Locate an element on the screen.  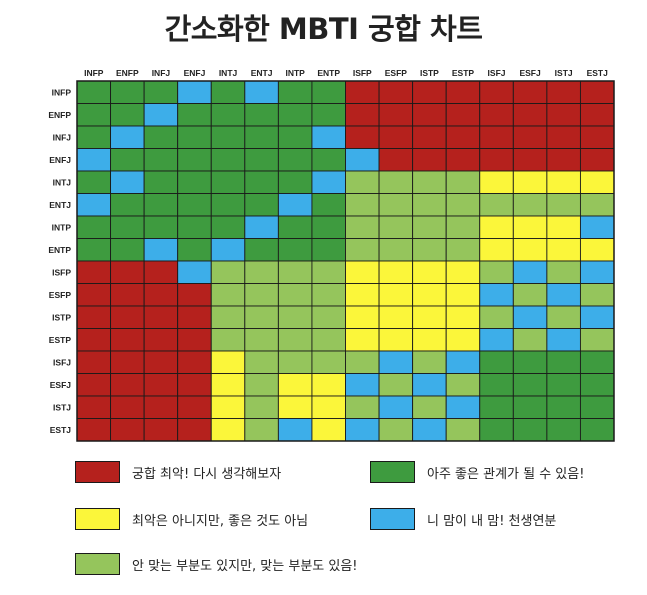
column-label: ISFJ is located at coordinates (497, 73).